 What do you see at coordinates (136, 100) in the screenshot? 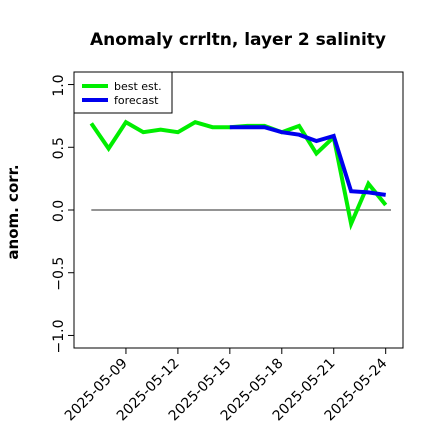
I see `legend-label: forecast` at bounding box center [136, 100].